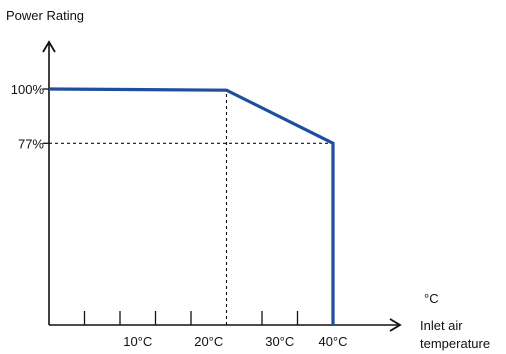 Image resolution: width=506 pixels, height=354 pixels. I want to click on y-tick-label: 100%, so click(28, 89).